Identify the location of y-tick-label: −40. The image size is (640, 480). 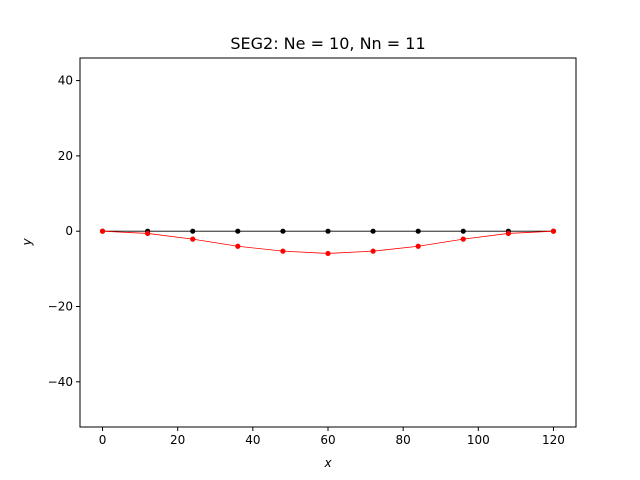
(60, 382).